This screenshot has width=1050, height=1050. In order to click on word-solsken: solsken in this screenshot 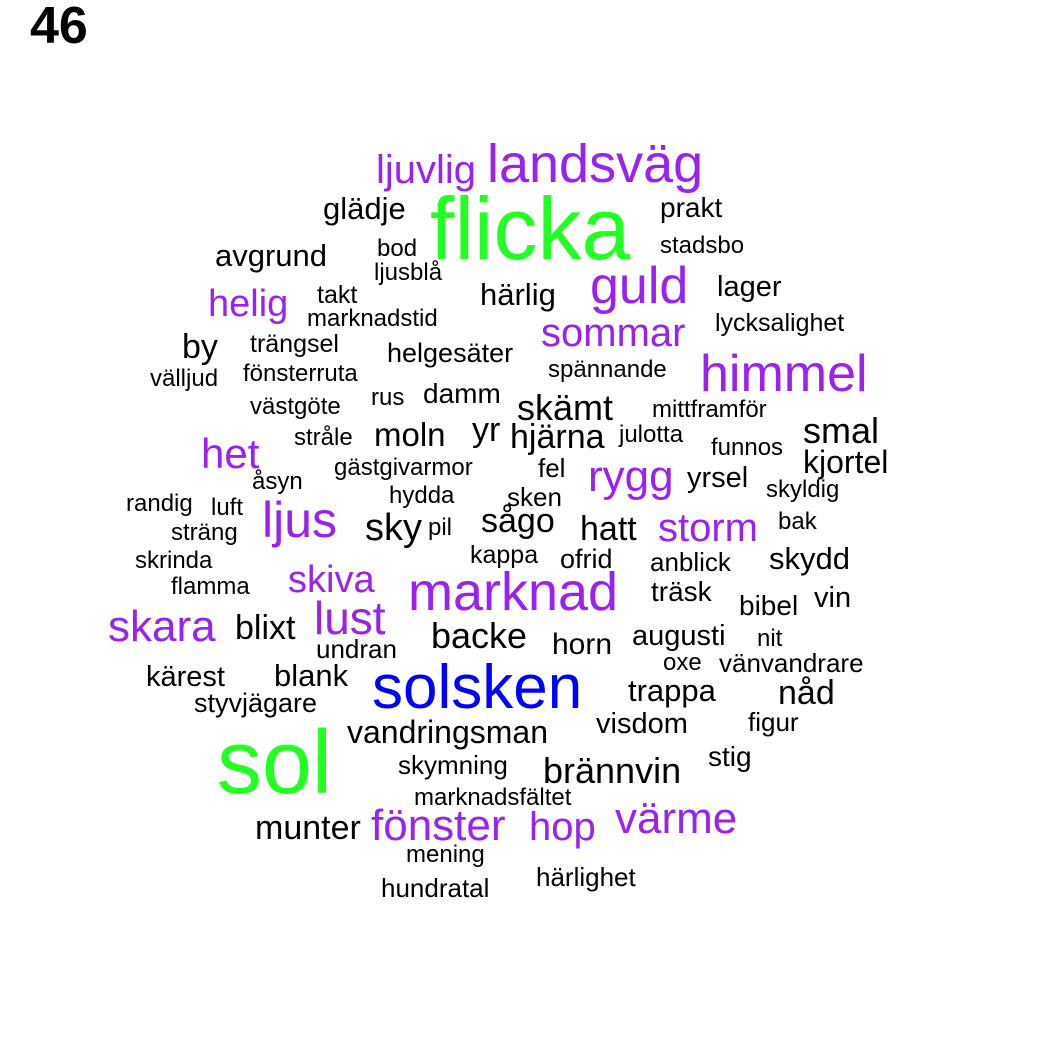, I will do `click(477, 687)`.